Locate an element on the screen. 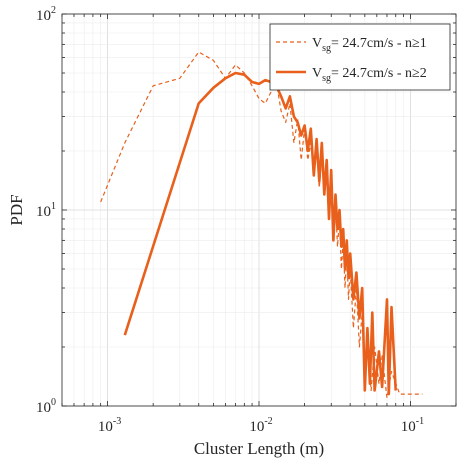 Image resolution: width=474 pixels, height=460 pixels. x-tick-label: 10⁻² is located at coordinates (260, 425).